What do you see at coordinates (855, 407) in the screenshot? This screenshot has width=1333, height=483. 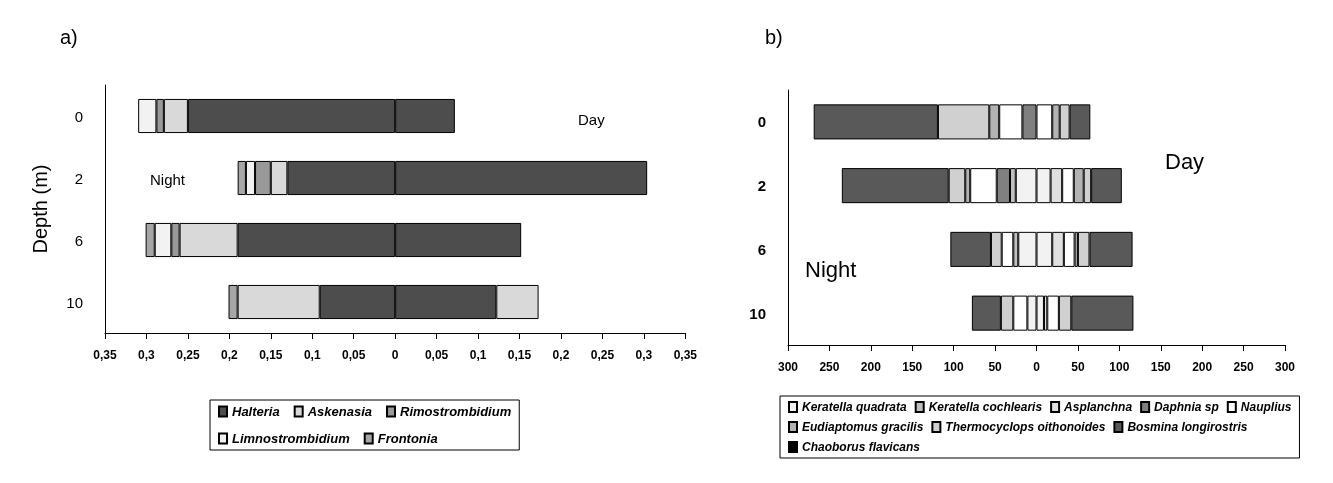 I see `legend-label: Keratella quadrata` at bounding box center [855, 407].